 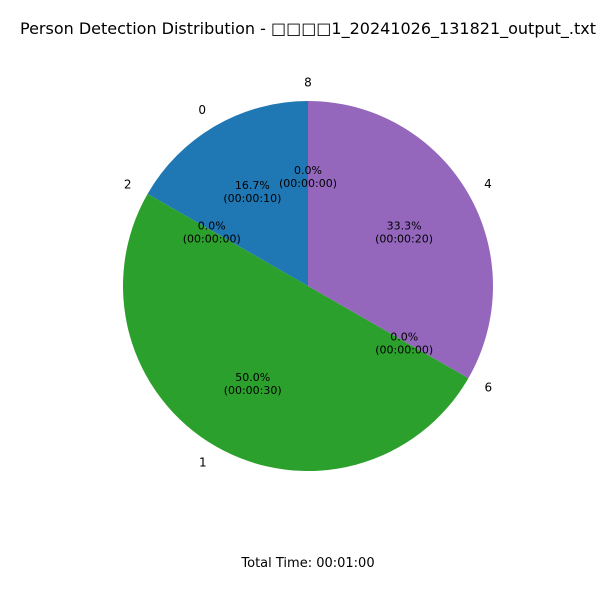 I want to click on slice-time-value: (00:00:30), so click(x=253, y=390).